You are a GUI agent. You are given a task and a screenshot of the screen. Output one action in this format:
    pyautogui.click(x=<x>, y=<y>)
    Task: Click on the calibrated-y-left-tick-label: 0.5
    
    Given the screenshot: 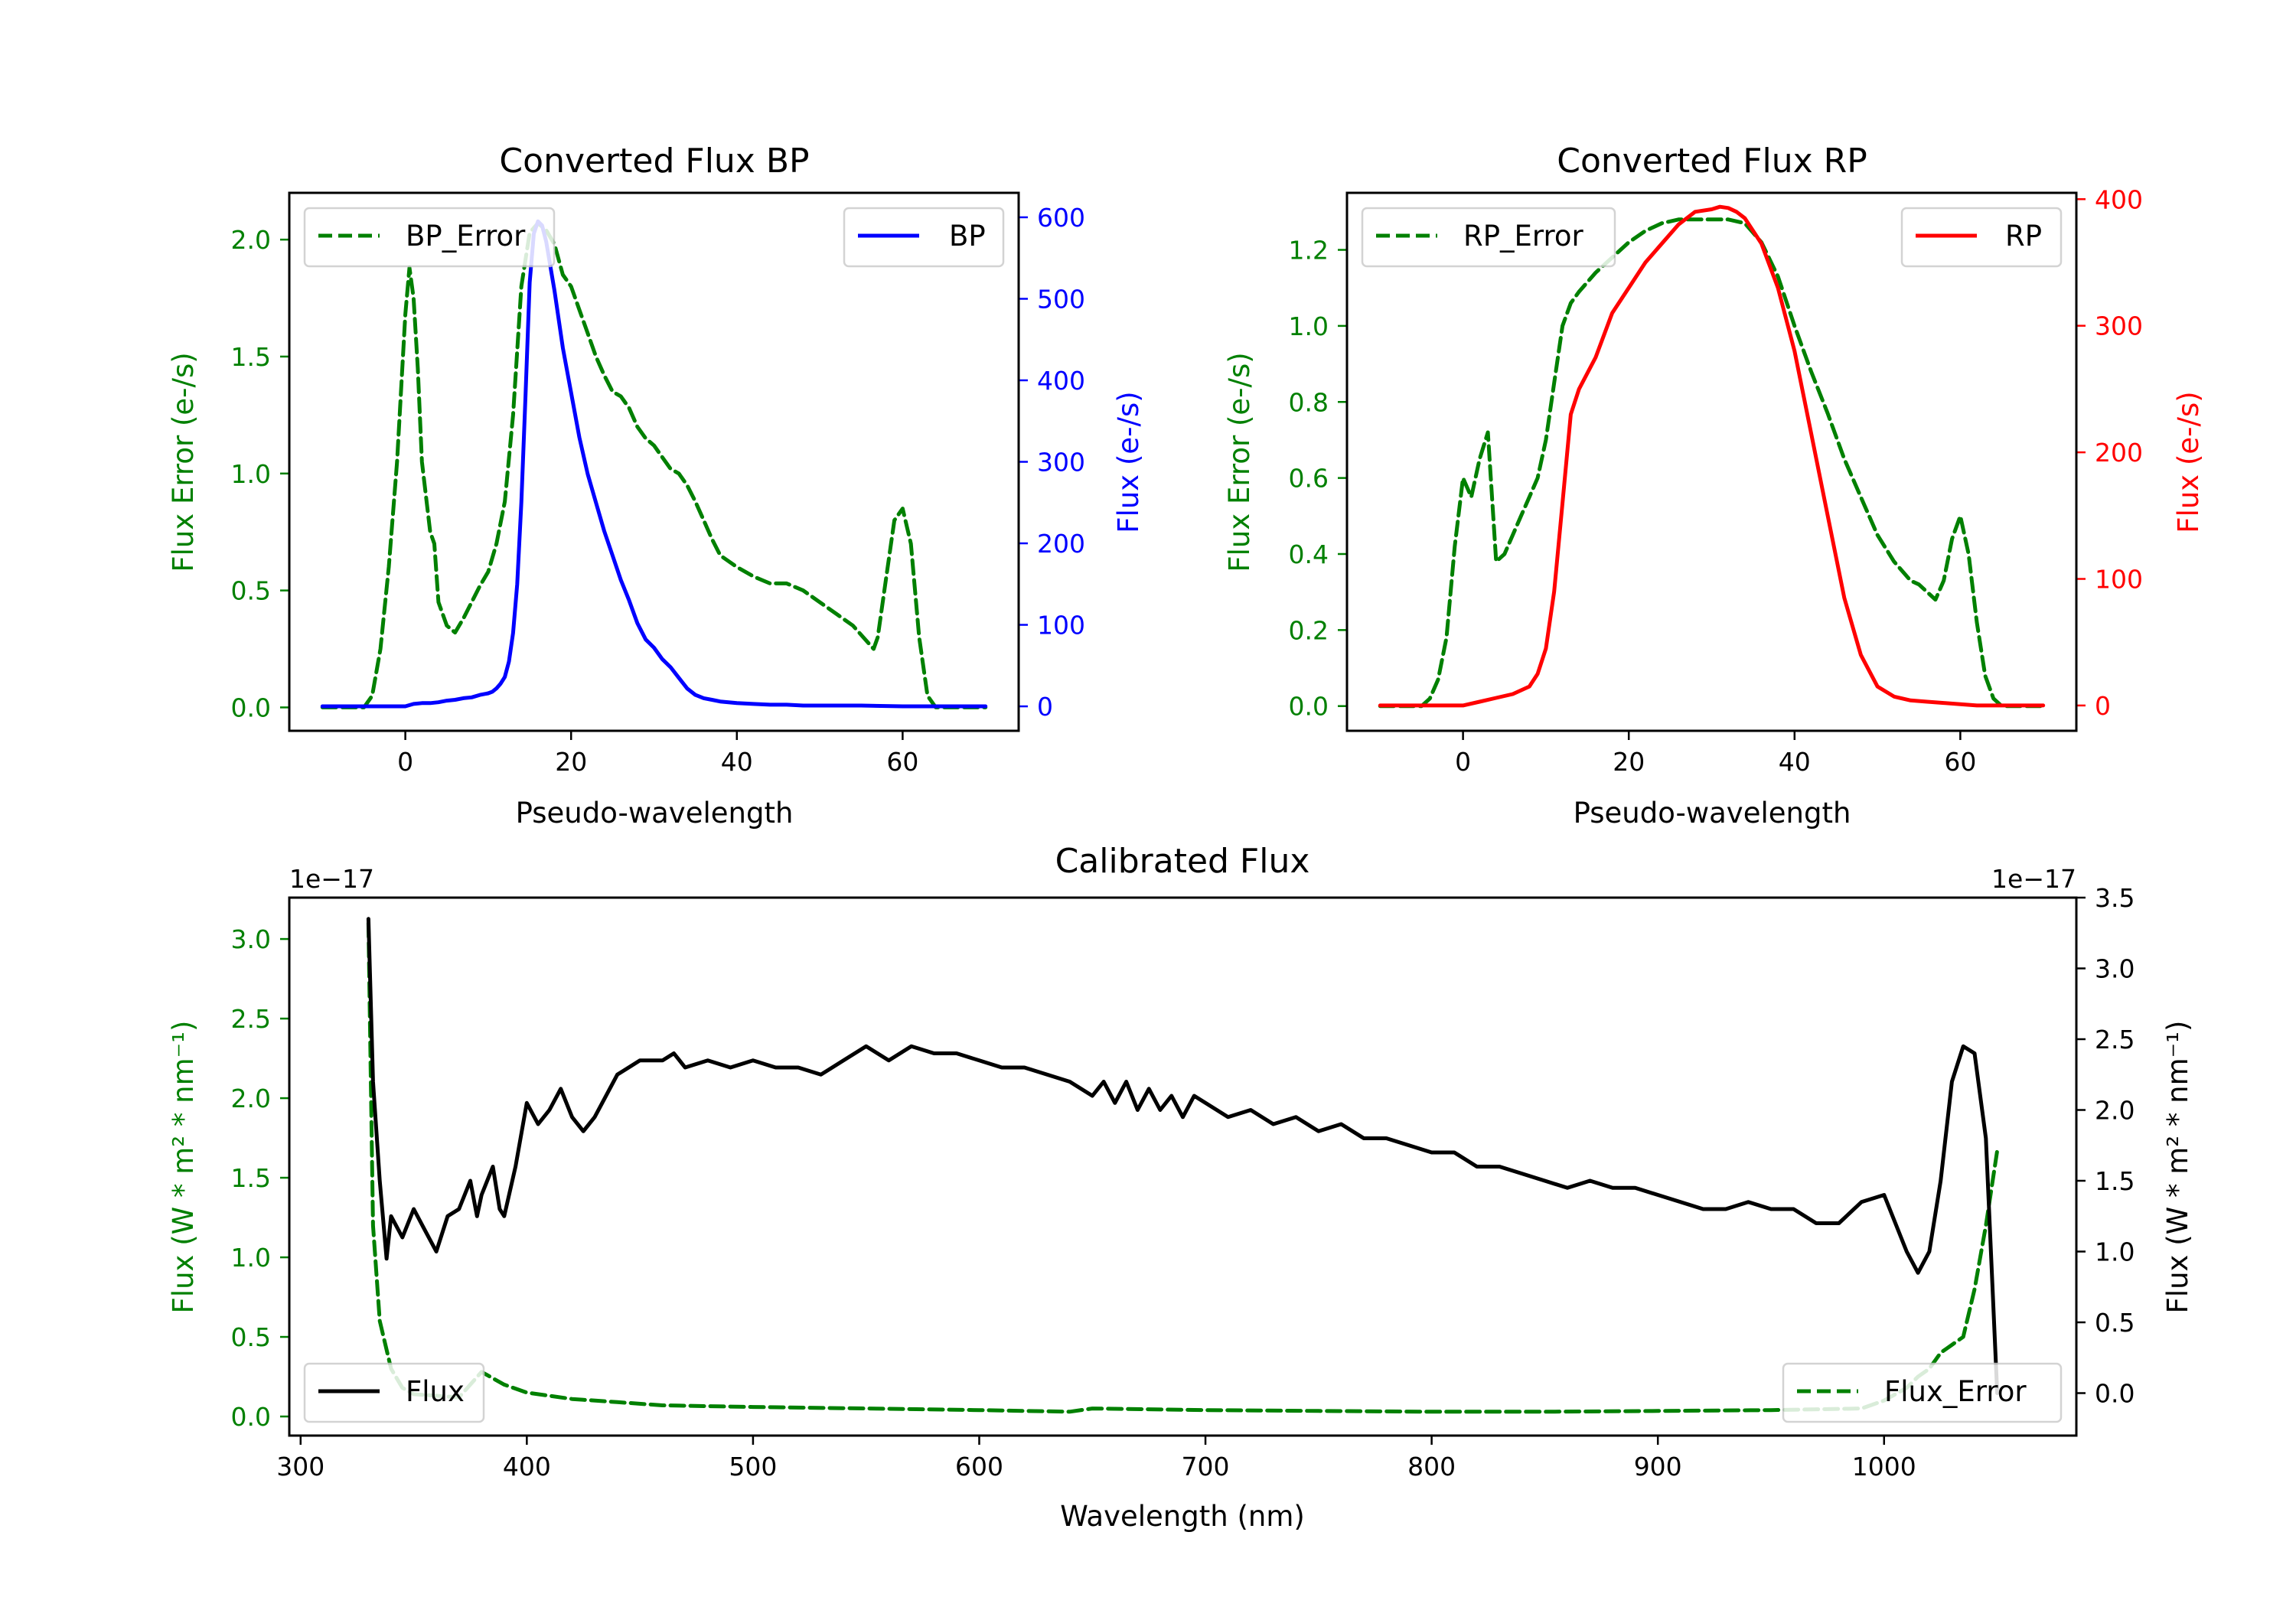 What is the action you would take?
    pyautogui.click(x=251, y=1337)
    